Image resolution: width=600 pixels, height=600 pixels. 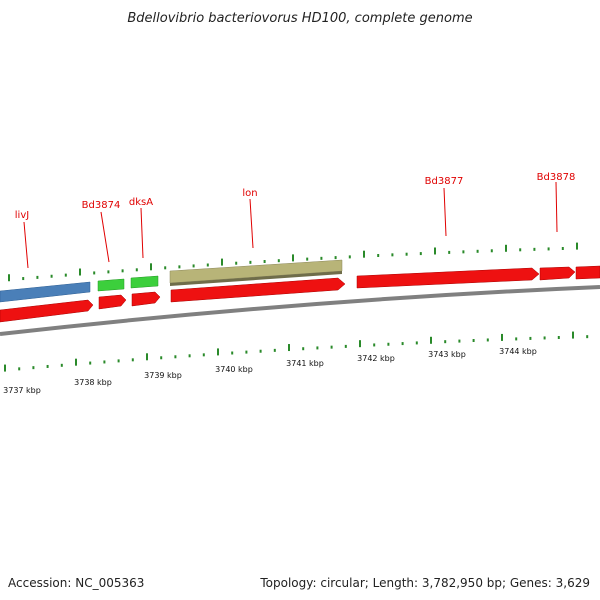 What do you see at coordinates (45, 292) in the screenshot?
I see `gene-livj-feature` at bounding box center [45, 292].